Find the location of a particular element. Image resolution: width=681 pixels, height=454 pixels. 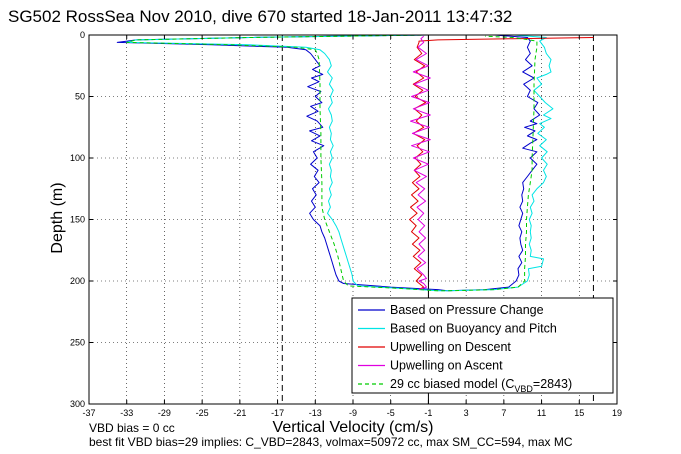

legend-label: Upwelling on Ascent is located at coordinates (446, 366).